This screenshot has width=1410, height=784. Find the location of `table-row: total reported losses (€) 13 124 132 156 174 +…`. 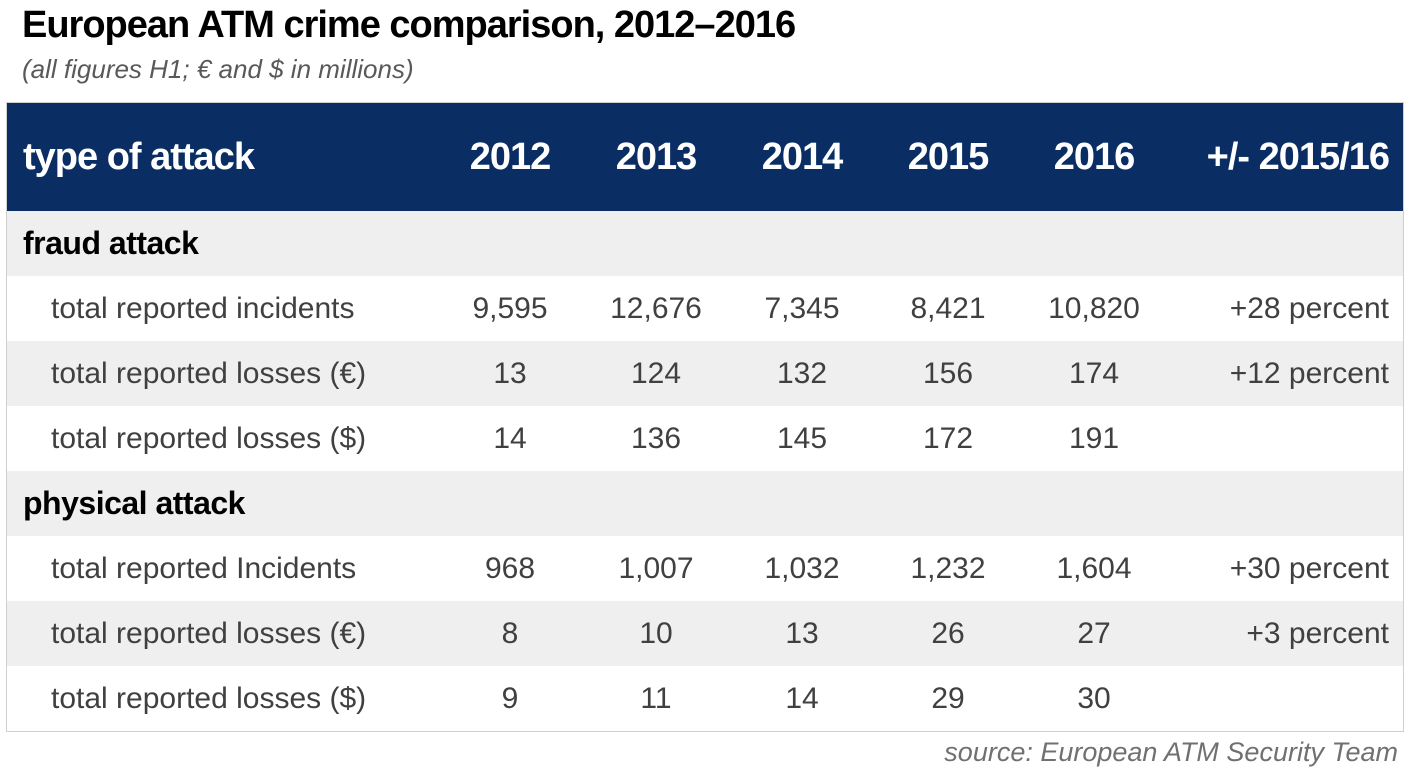

table-row: total reported losses (€) 13 124 132 156 174 +… is located at coordinates (705, 373).